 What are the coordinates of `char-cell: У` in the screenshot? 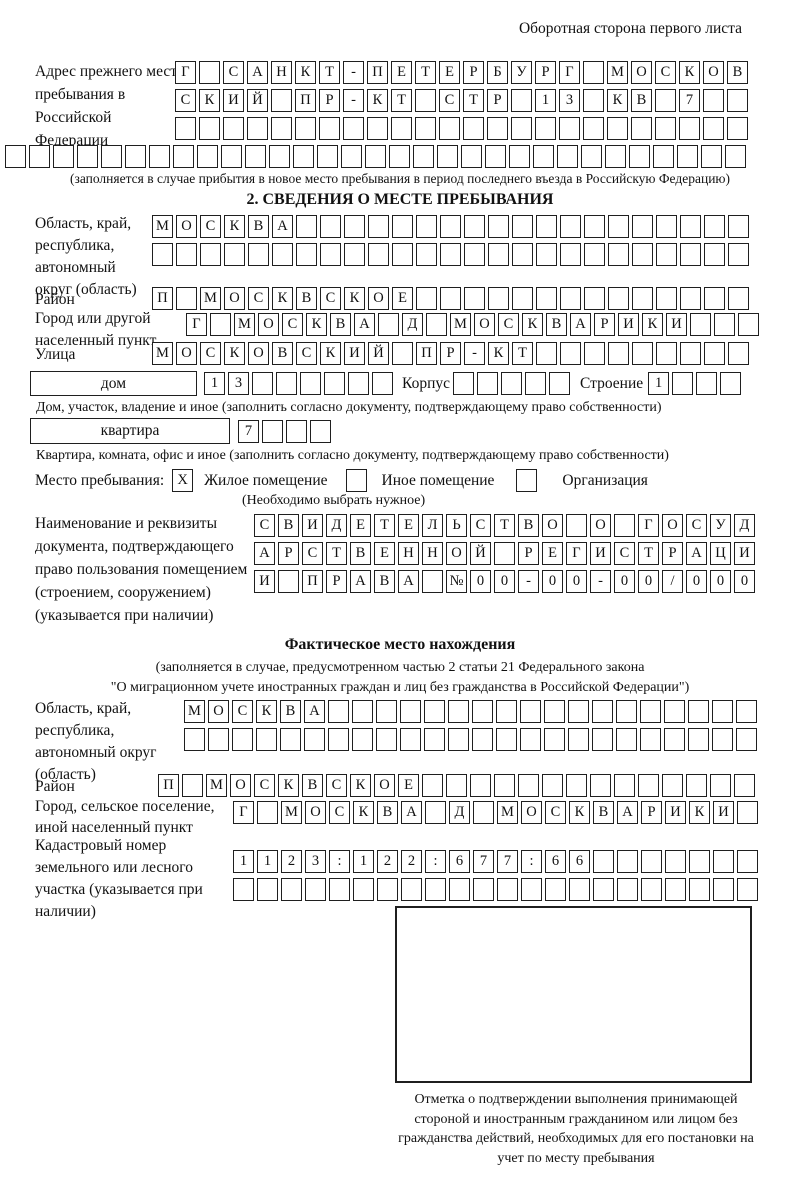 It's located at (720, 525).